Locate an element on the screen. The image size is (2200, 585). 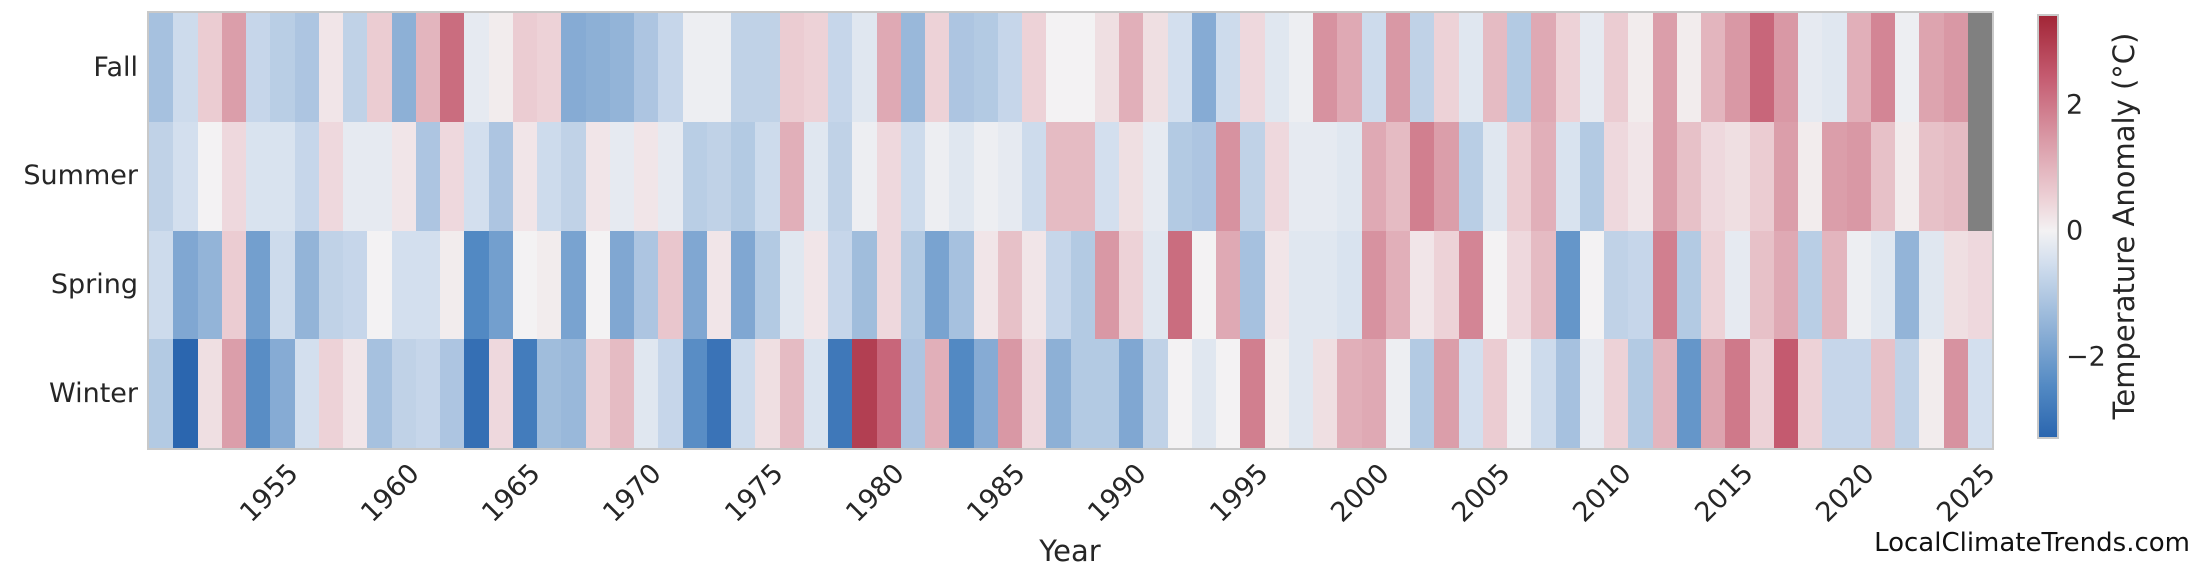
cell-winter-2010 is located at coordinates (1616, 393).